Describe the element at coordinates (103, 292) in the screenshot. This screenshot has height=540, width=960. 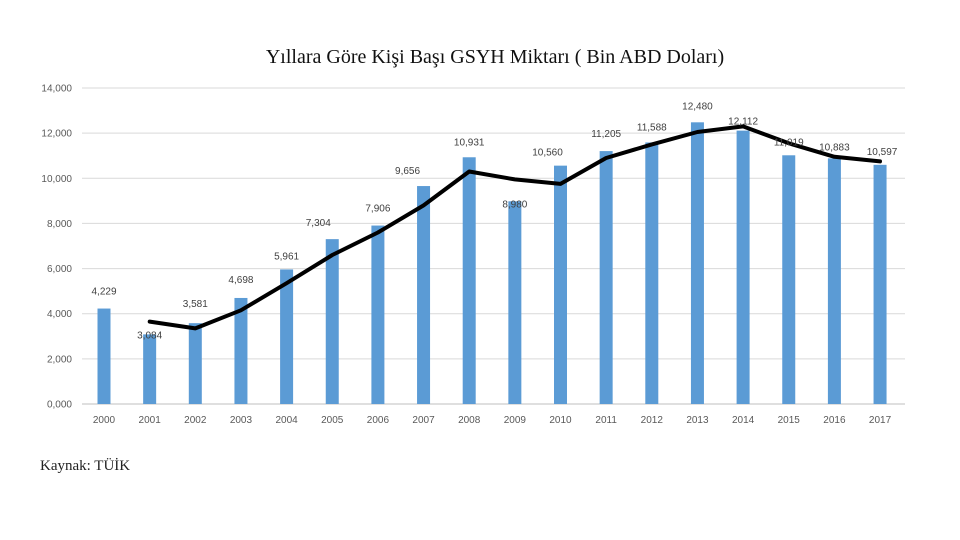
I see `data-label: 4,229` at that location.